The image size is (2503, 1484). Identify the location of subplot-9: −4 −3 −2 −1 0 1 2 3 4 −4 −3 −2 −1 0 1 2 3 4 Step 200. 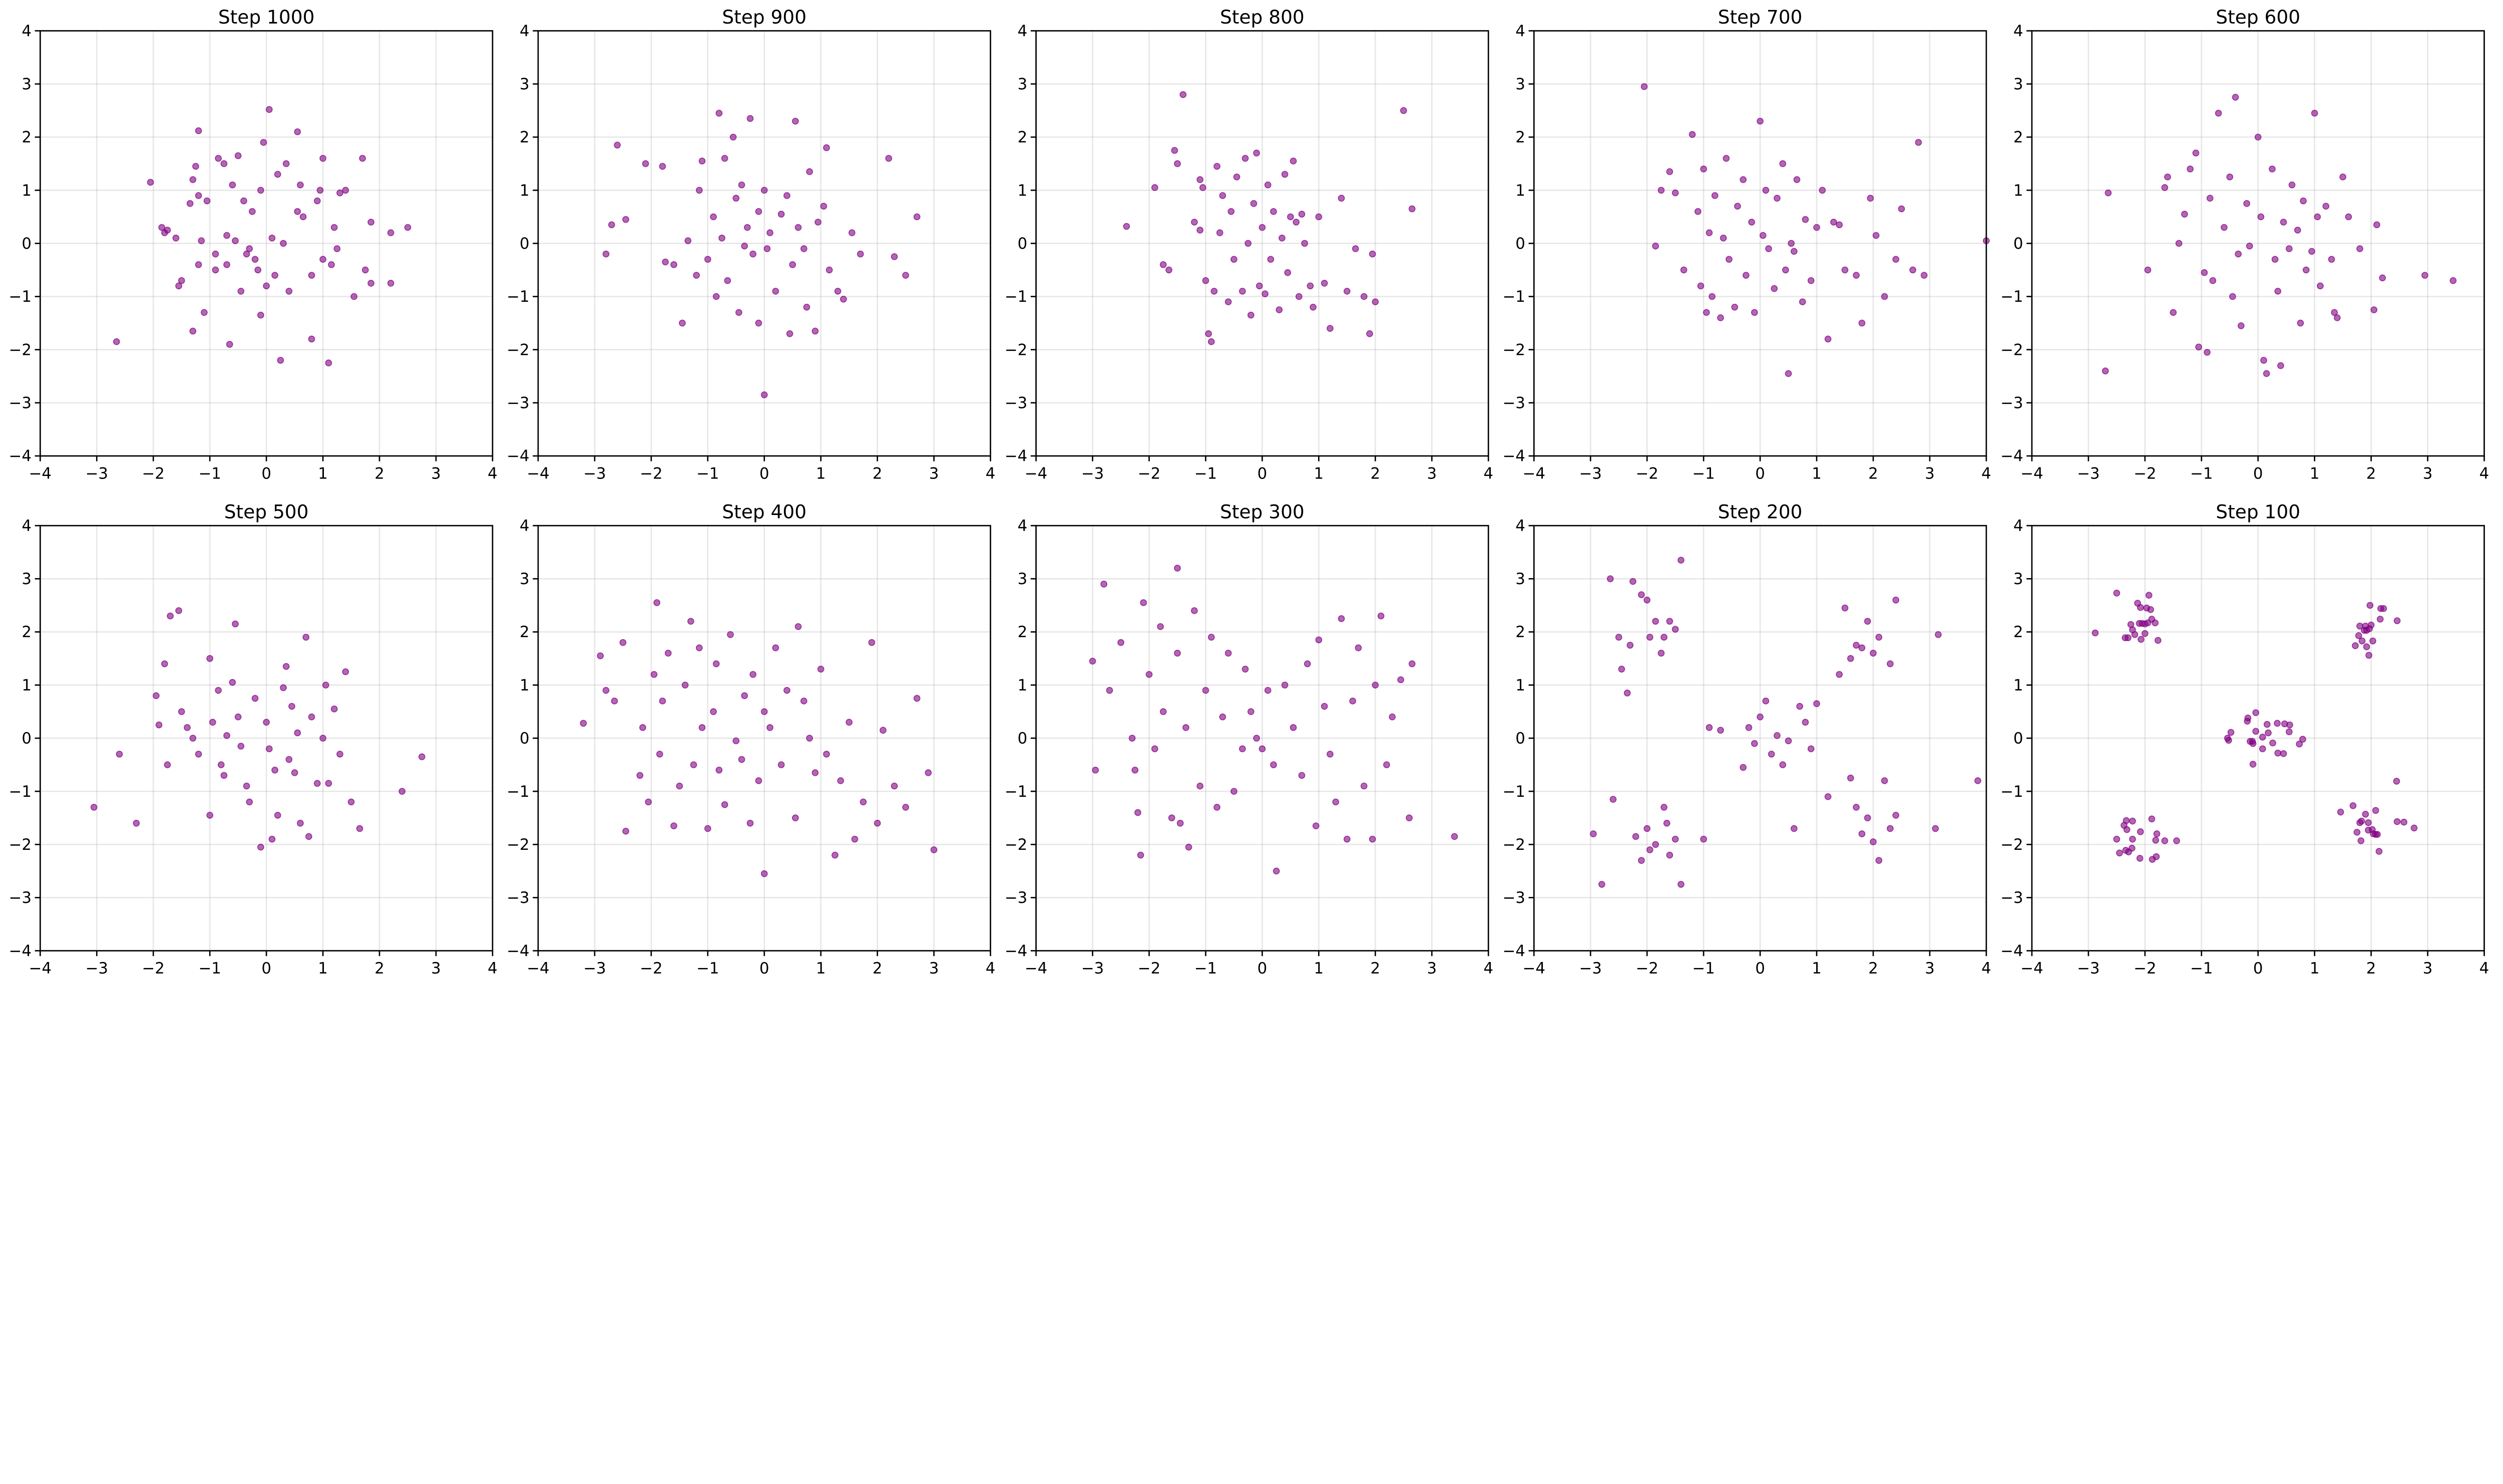
(1747, 739).